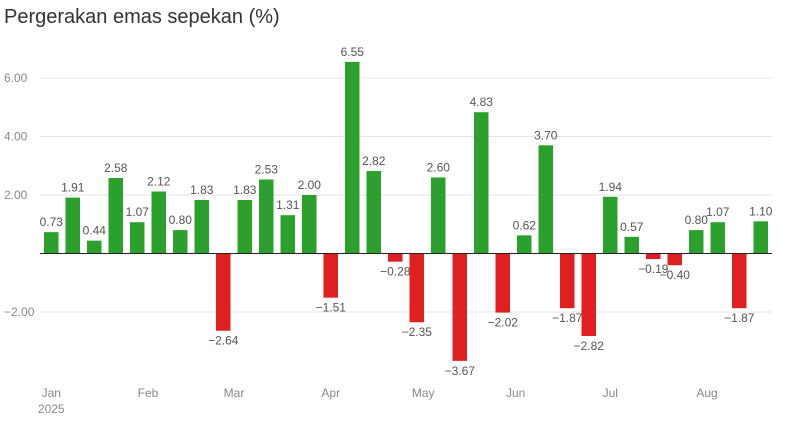  Describe the element at coordinates (159, 181) in the screenshot. I see `data-label: 2.12` at that location.